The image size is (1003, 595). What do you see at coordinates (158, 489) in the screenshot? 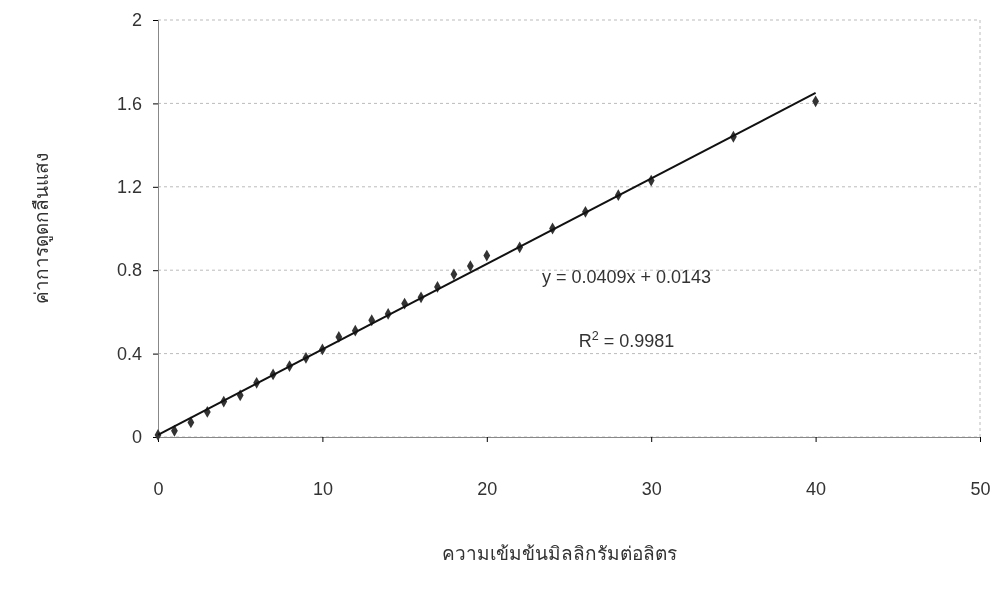
I see `x-tick-label: 0` at bounding box center [158, 489].